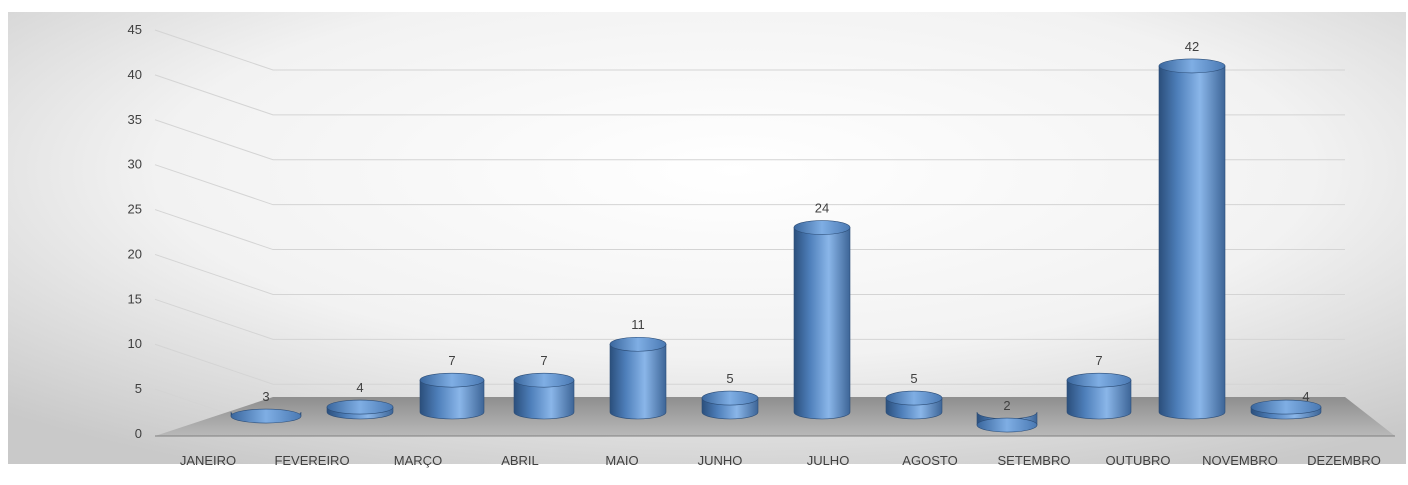 This screenshot has width=1408, height=485. Describe the element at coordinates (1240, 460) in the screenshot. I see `x-tick-label: NOVEMBRO` at that location.